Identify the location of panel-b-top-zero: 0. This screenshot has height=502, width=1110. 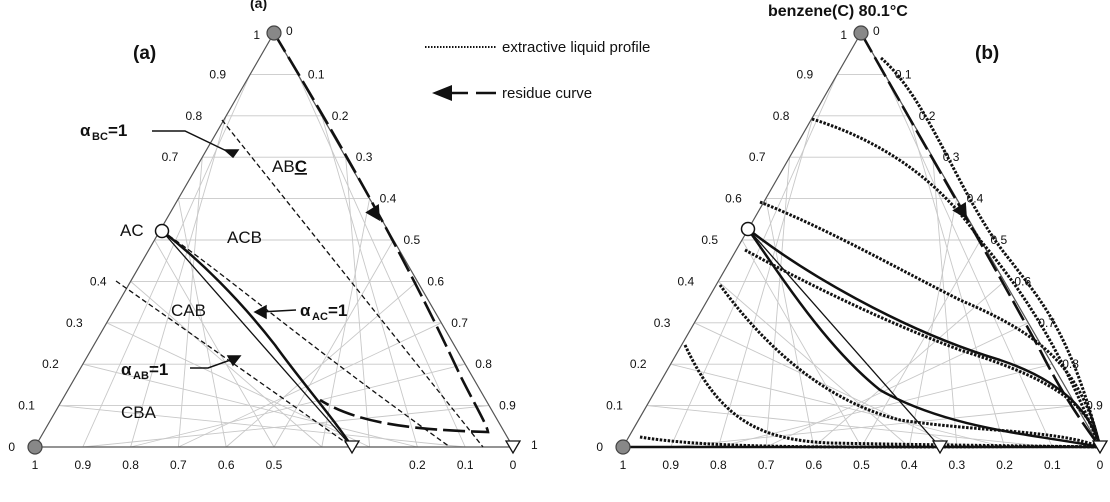
(876, 31).